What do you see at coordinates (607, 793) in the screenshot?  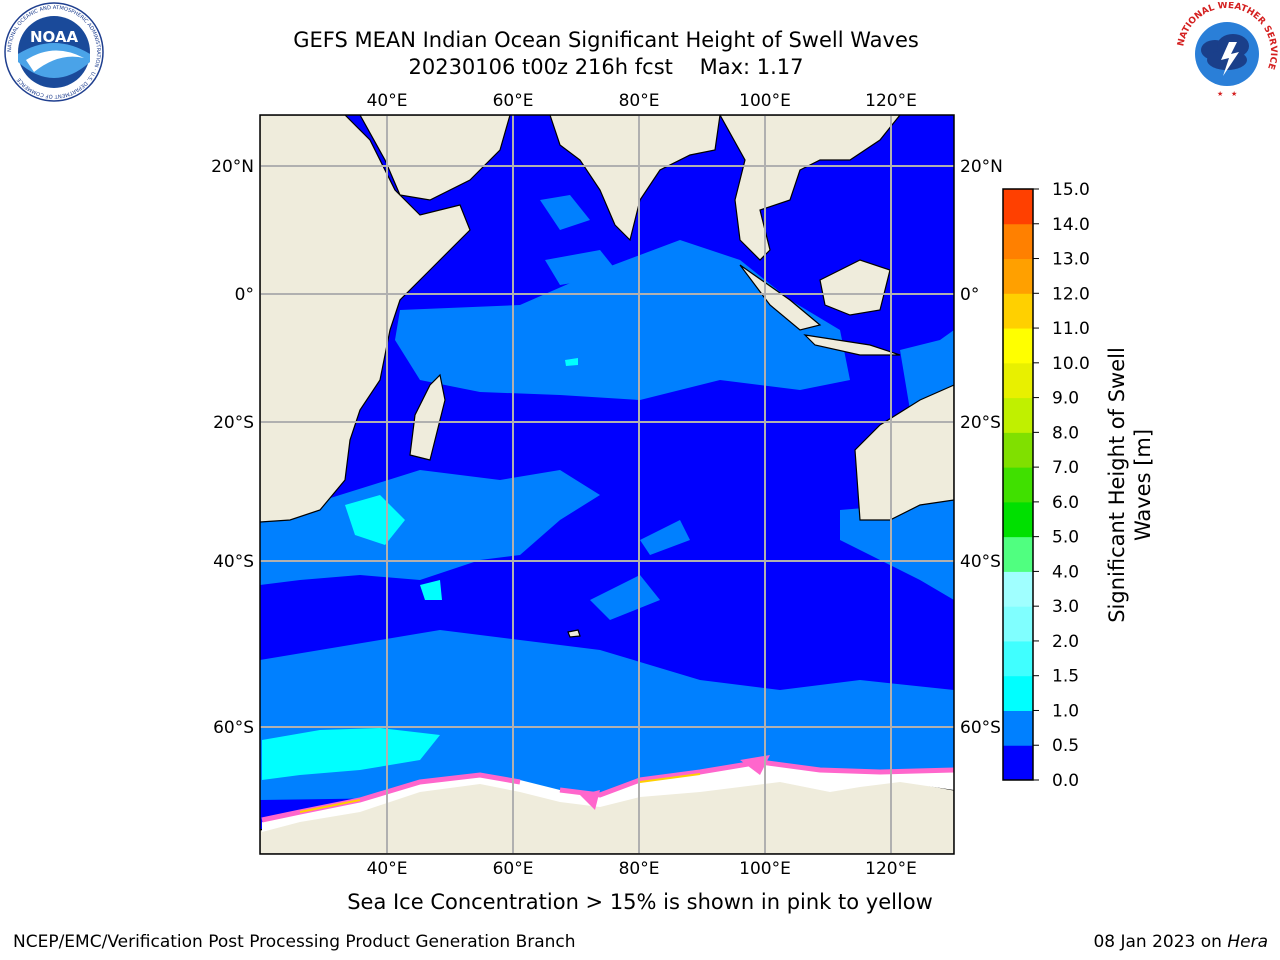 I see `sea-ice-fringe` at bounding box center [607, 793].